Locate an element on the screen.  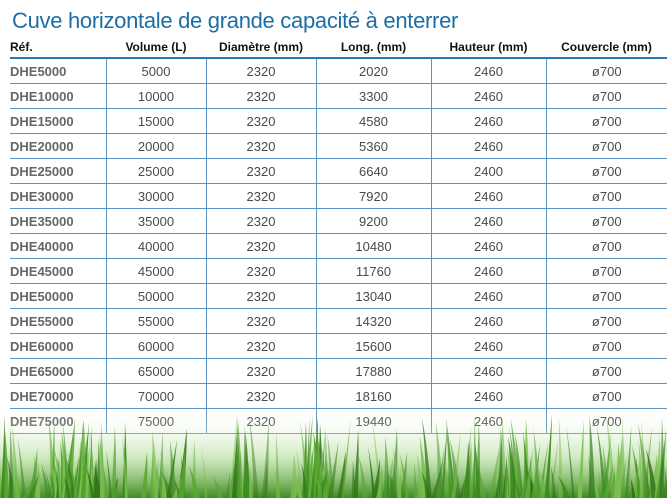
reference-cell: DHE30000 is located at coordinates (58, 196).